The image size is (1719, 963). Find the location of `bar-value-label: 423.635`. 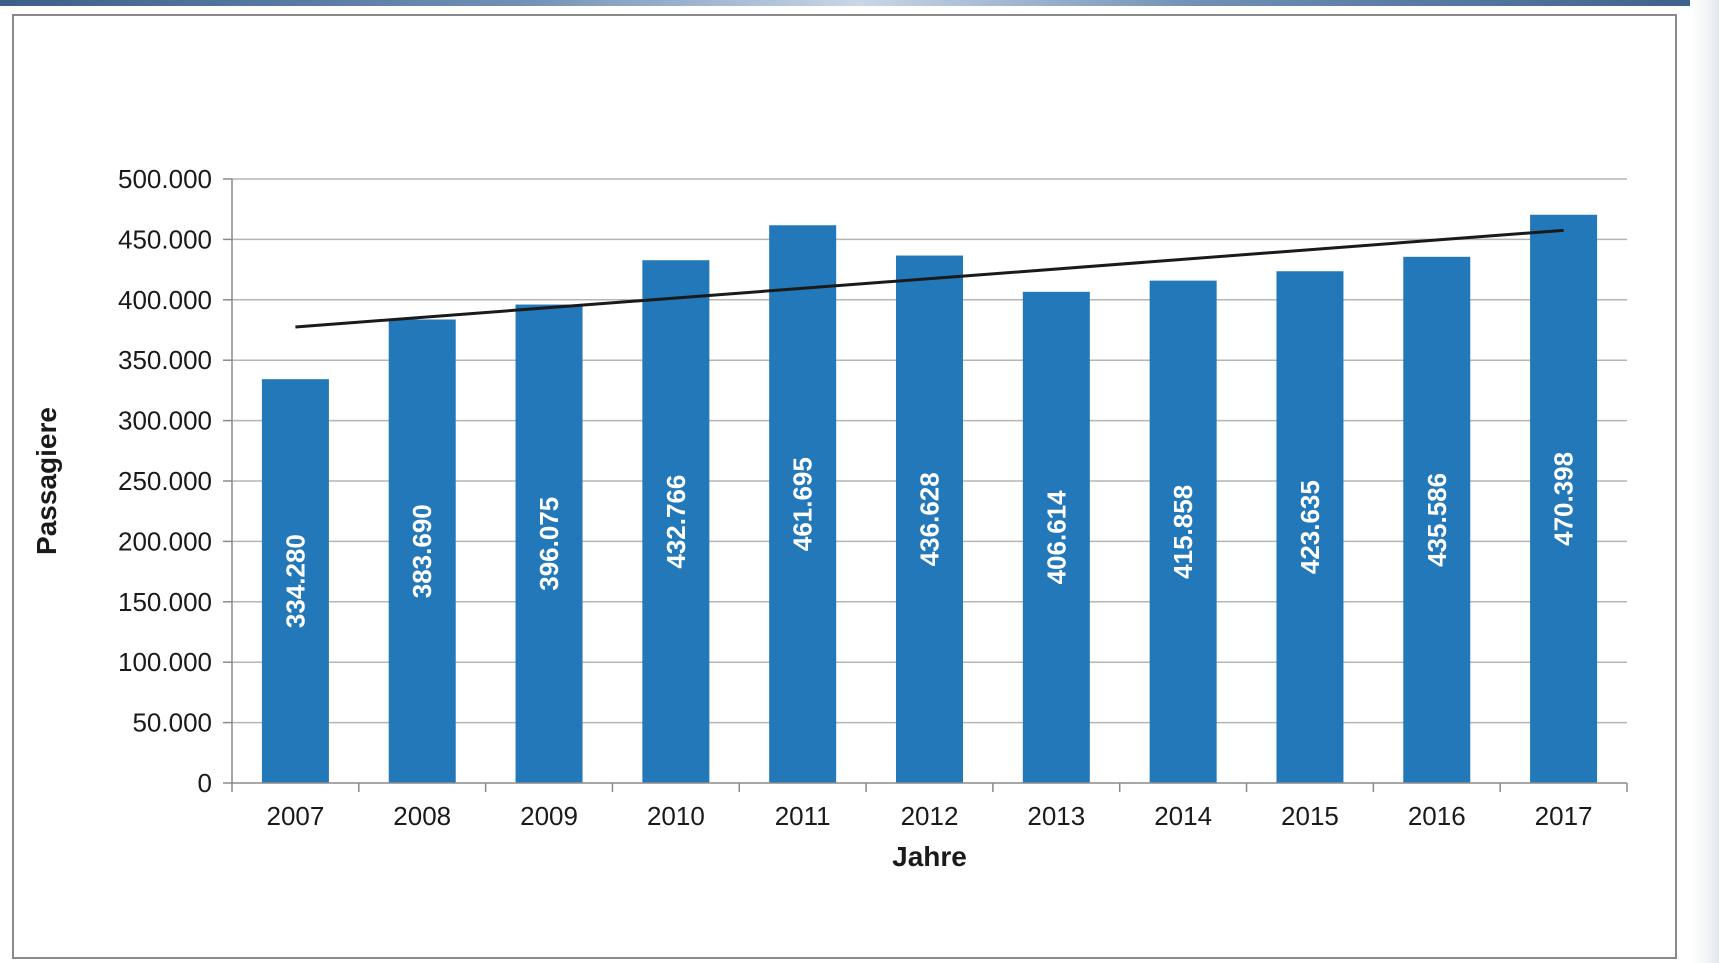

bar-value-label: 423.635 is located at coordinates (1310, 527).